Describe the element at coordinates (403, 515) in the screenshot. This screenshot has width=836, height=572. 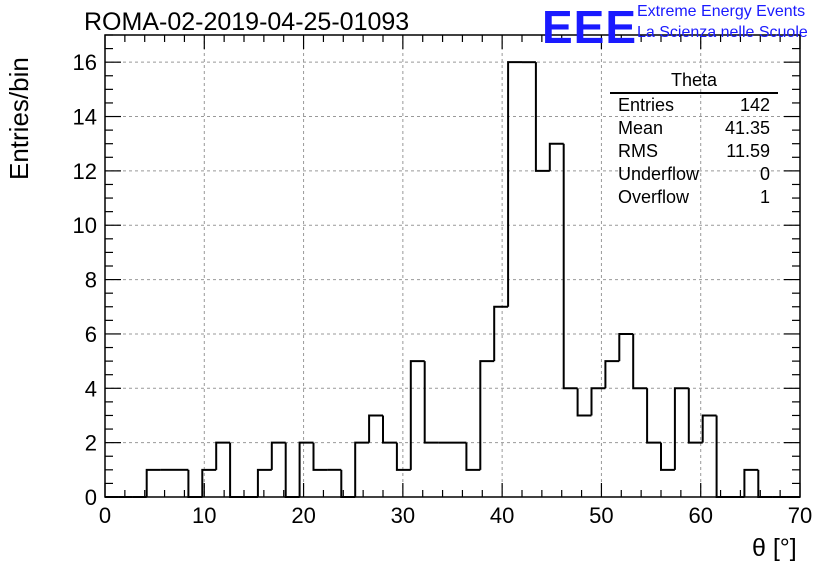
I see `x-tick-label: 30` at that location.